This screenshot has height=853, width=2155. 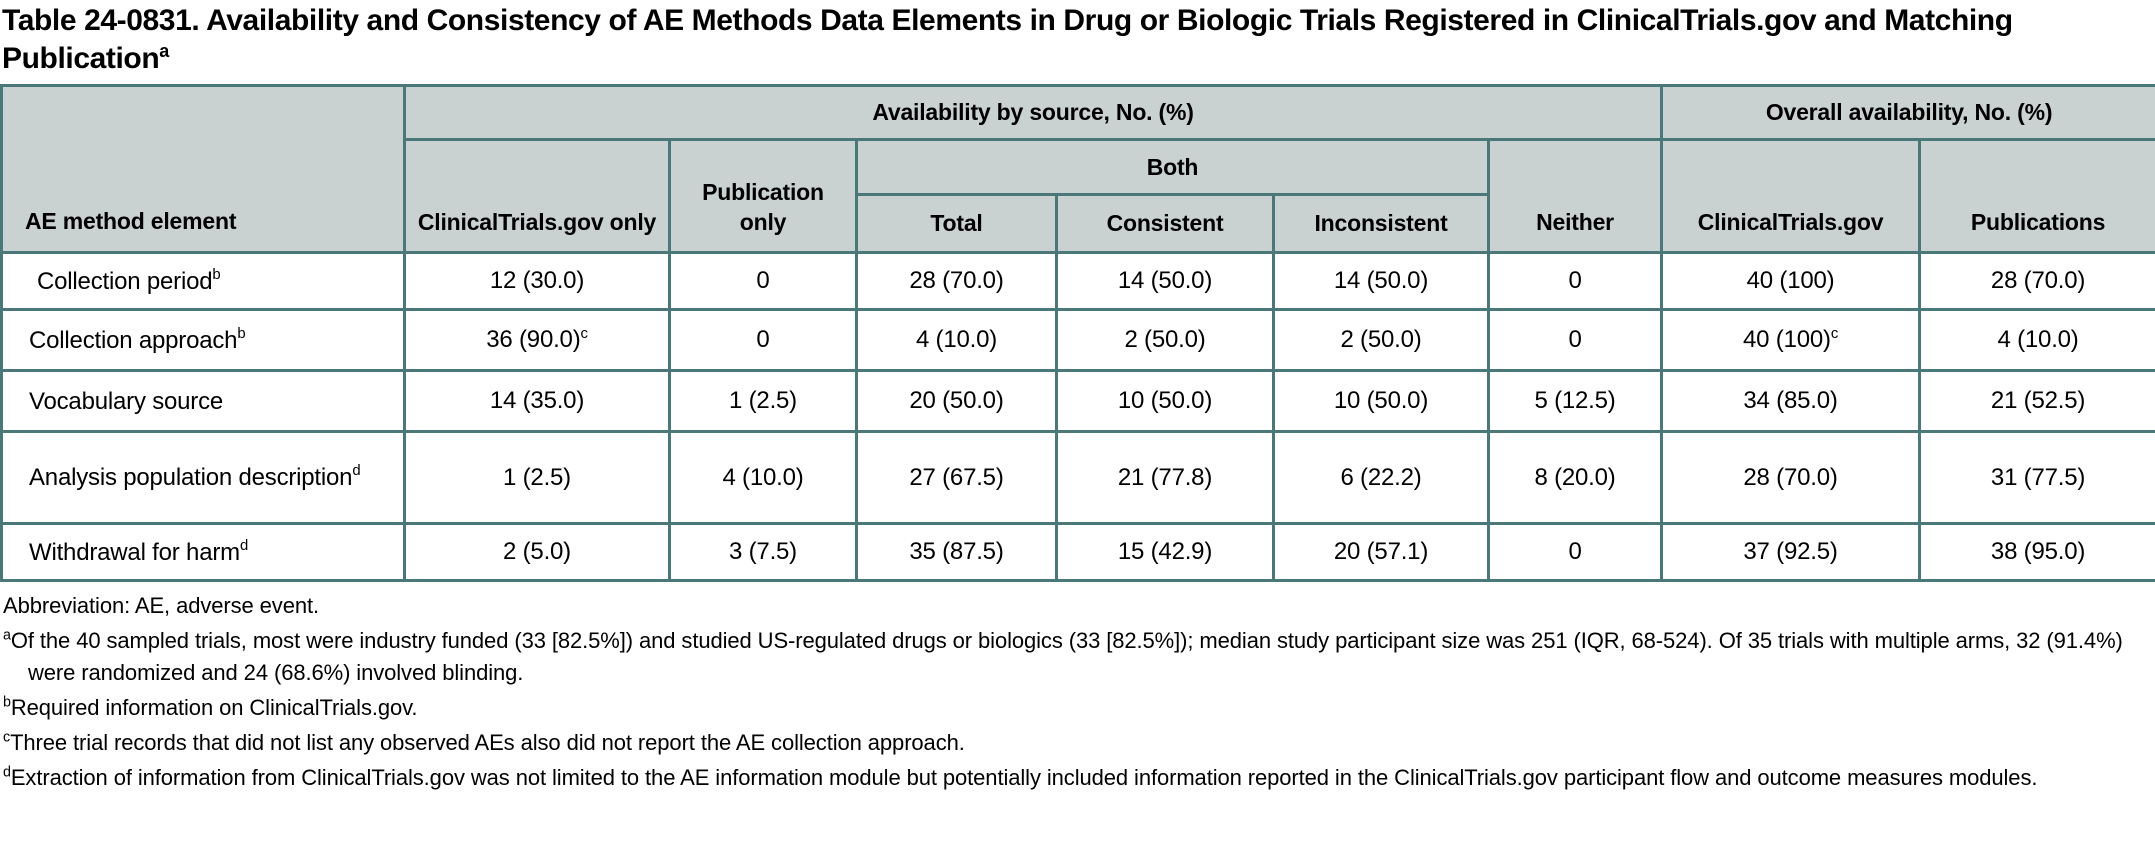 I want to click on footnote-marker: a, so click(x=7, y=635).